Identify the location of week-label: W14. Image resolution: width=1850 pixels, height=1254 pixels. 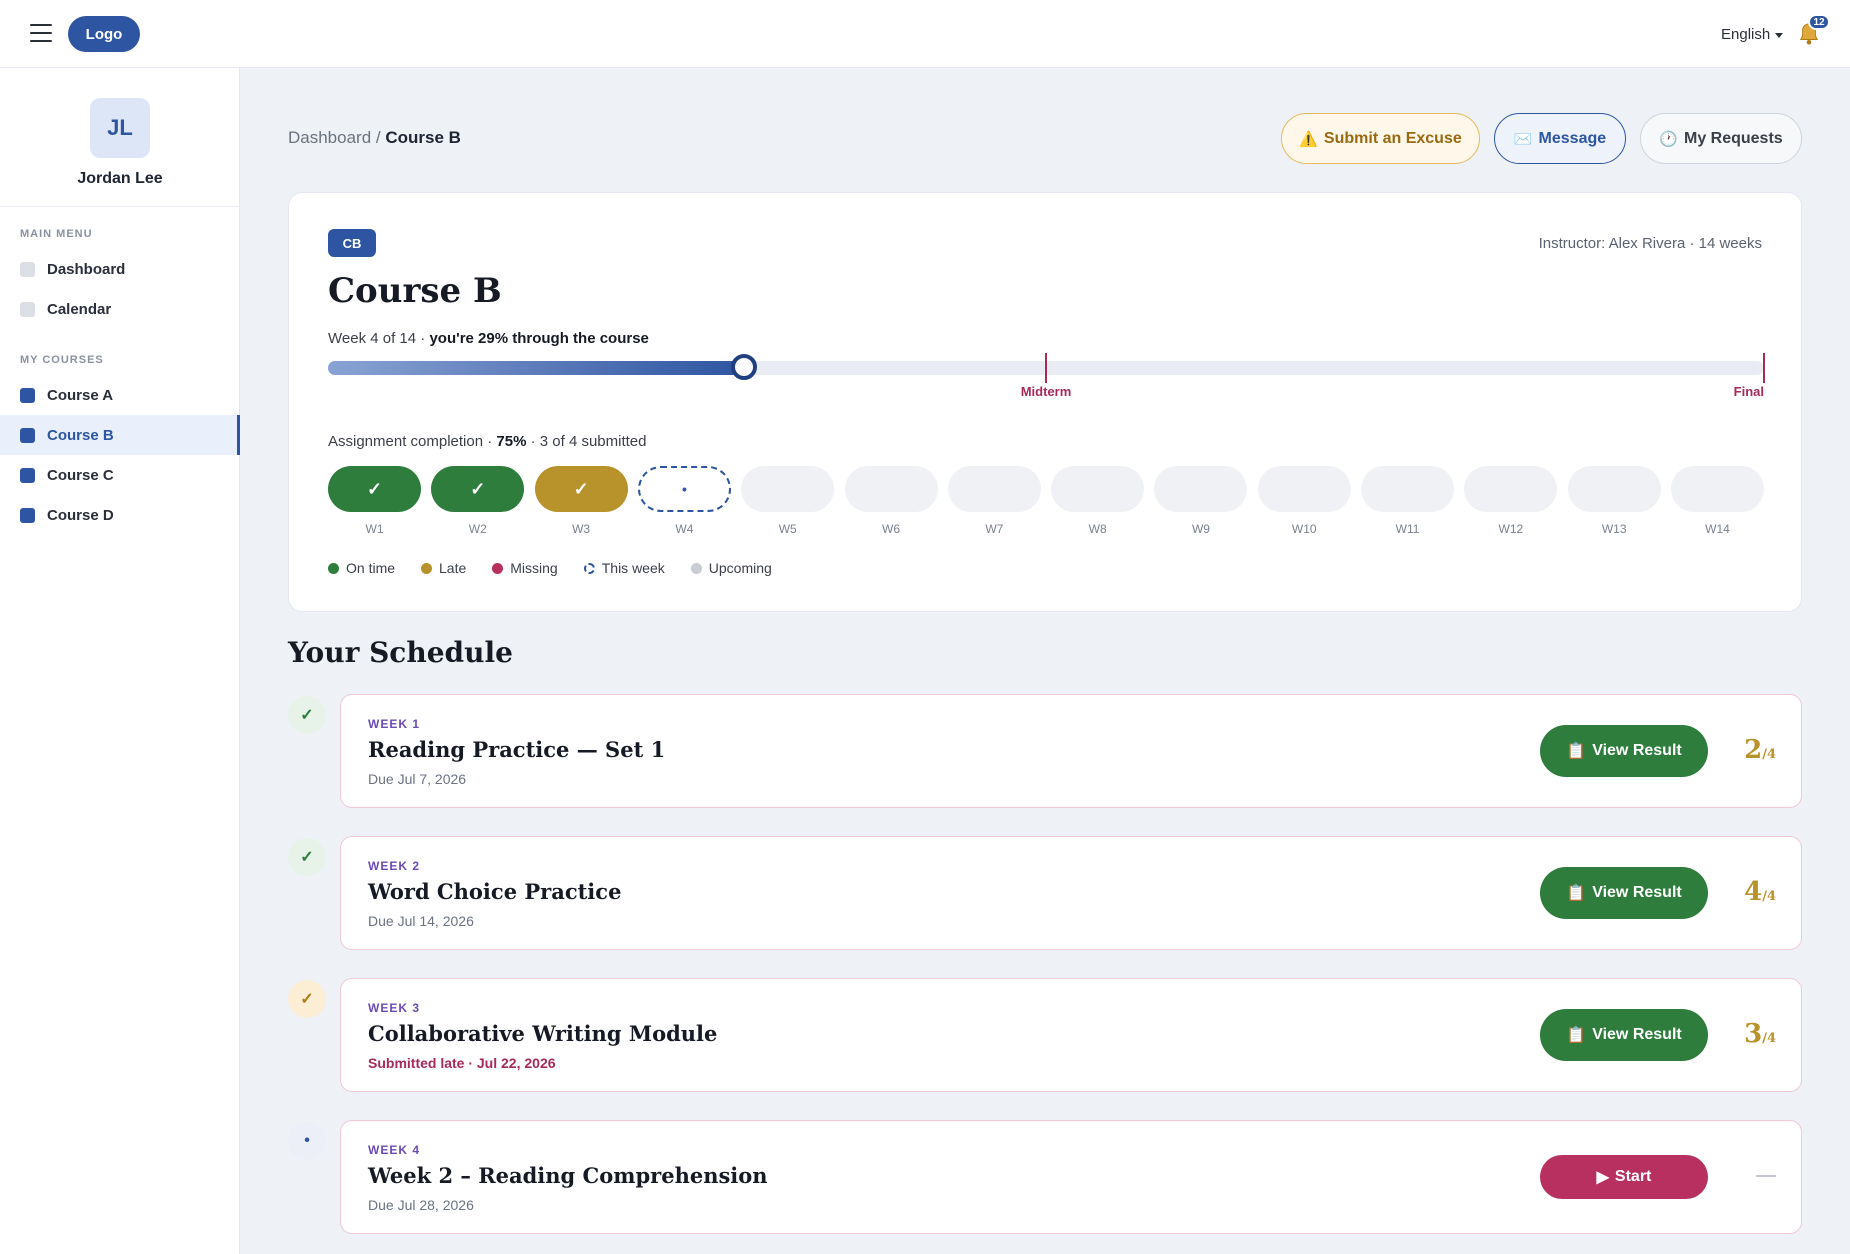
(1717, 529).